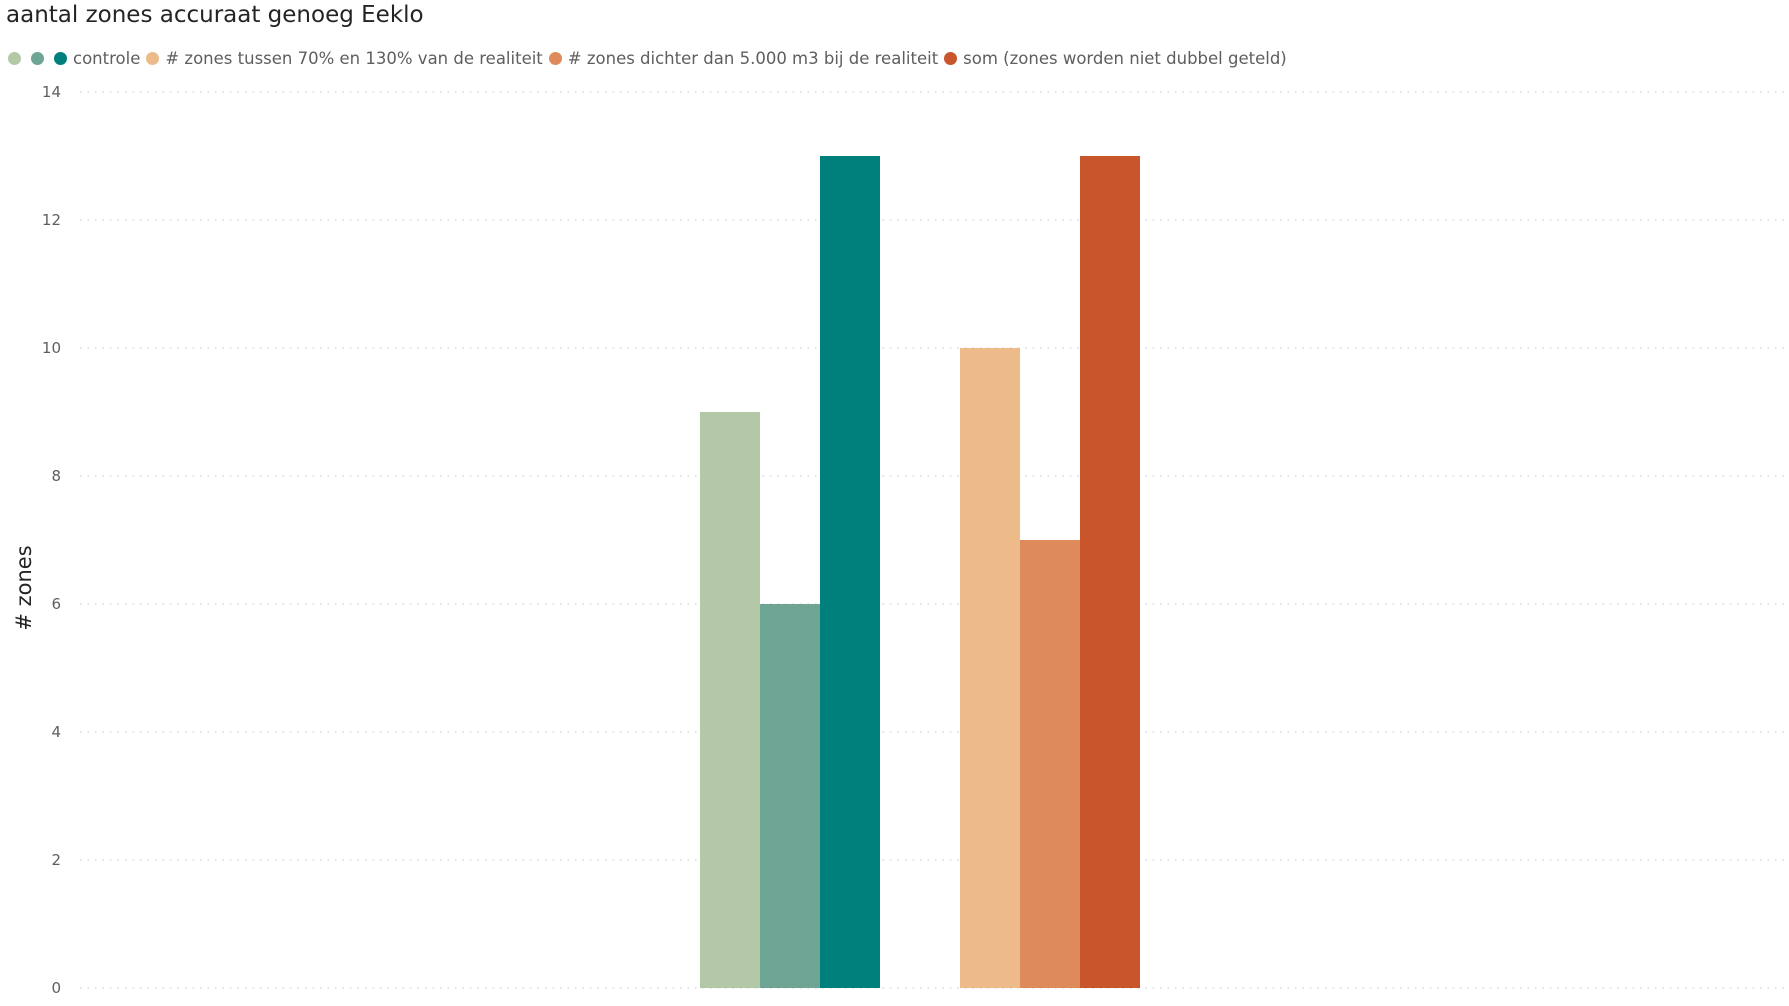 This screenshot has width=1789, height=1006. What do you see at coordinates (215, 15) in the screenshot?
I see `chart-title: aantal zones accuraat genoeg Eeklo` at bounding box center [215, 15].